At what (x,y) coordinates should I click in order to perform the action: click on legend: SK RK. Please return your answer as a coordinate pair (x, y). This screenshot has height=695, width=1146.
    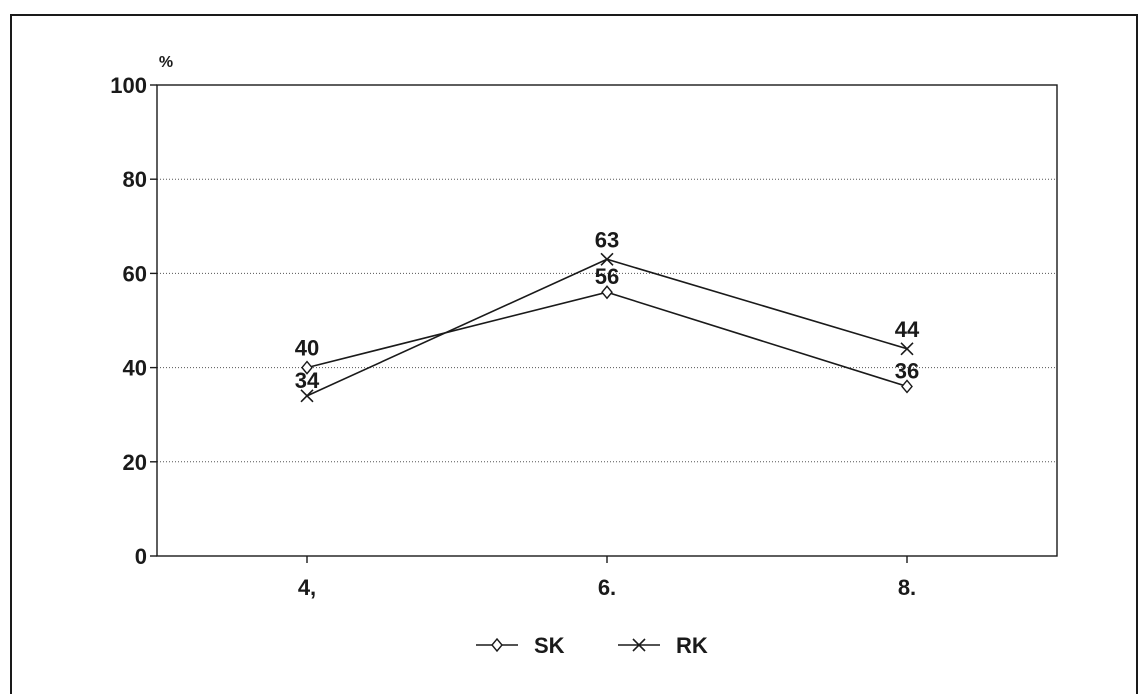
    Looking at the image, I should click on (592, 645).